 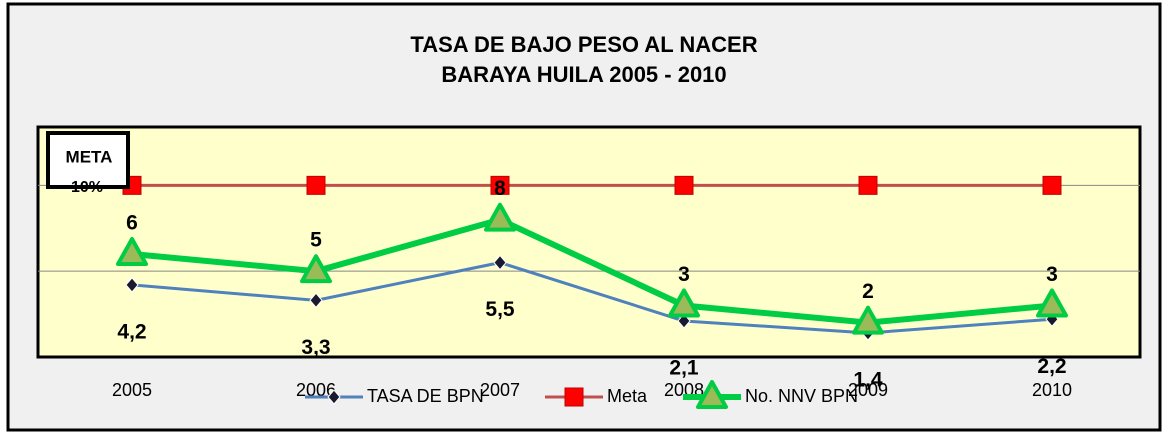 I want to click on data-label: 2,2, so click(x=1051, y=366).